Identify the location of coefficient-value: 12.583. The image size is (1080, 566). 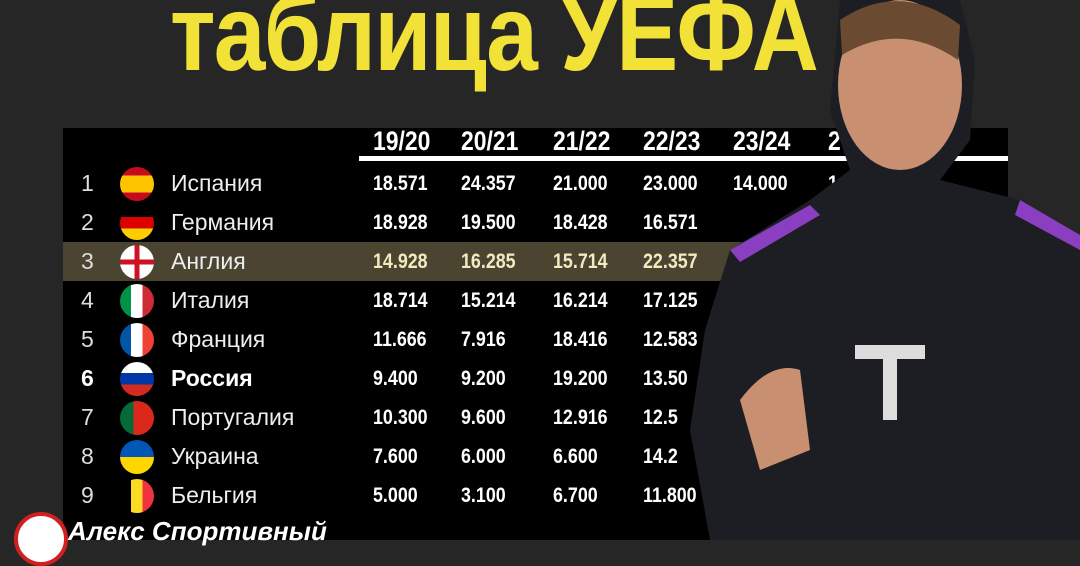
(670, 339).